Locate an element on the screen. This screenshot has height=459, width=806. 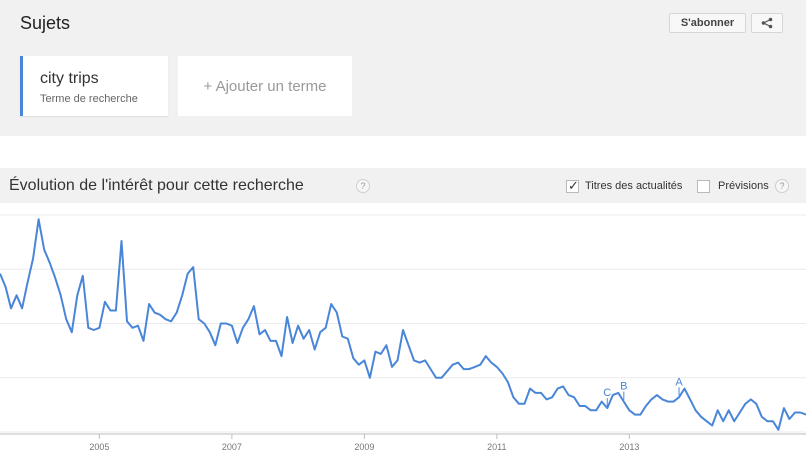
annotation-label: A is located at coordinates (679, 382).